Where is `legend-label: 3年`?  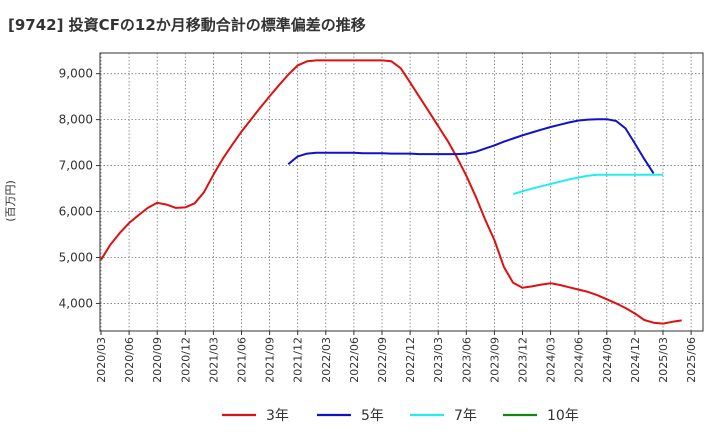
legend-label: 3年 is located at coordinates (277, 416).